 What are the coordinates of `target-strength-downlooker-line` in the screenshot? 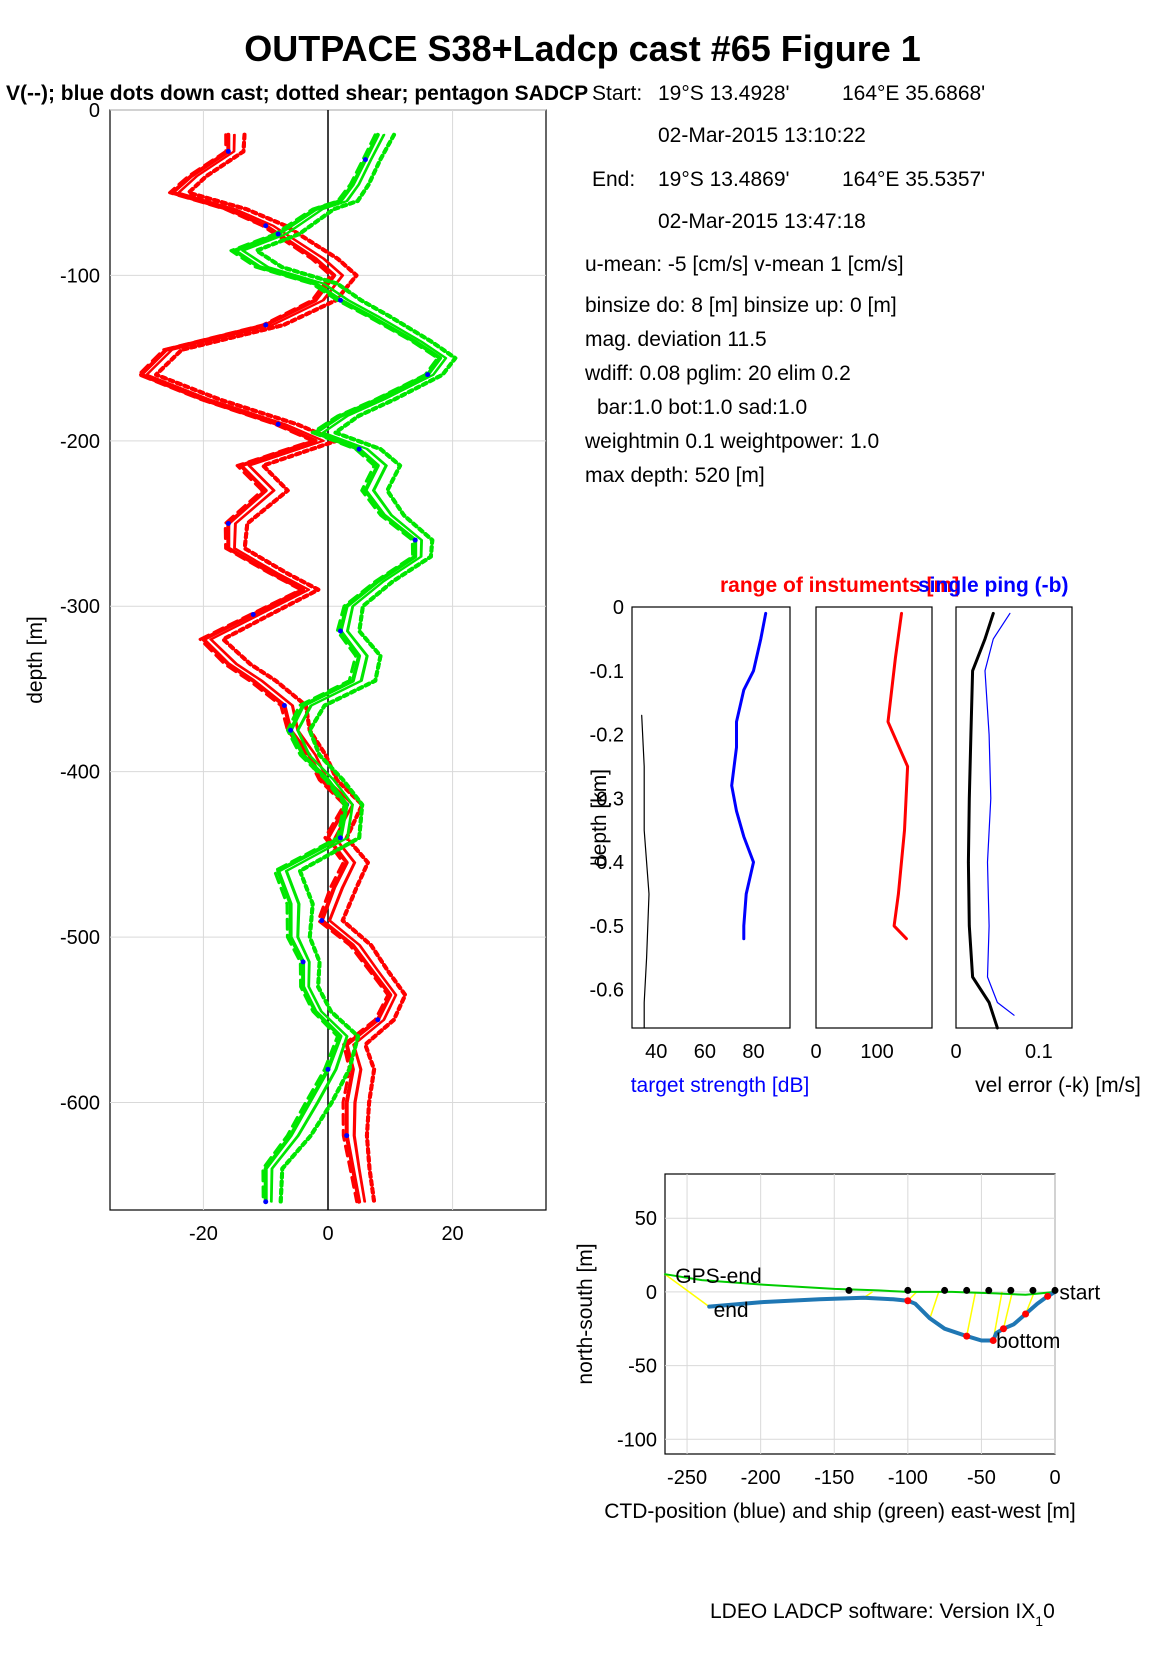 It's located at (749, 776).